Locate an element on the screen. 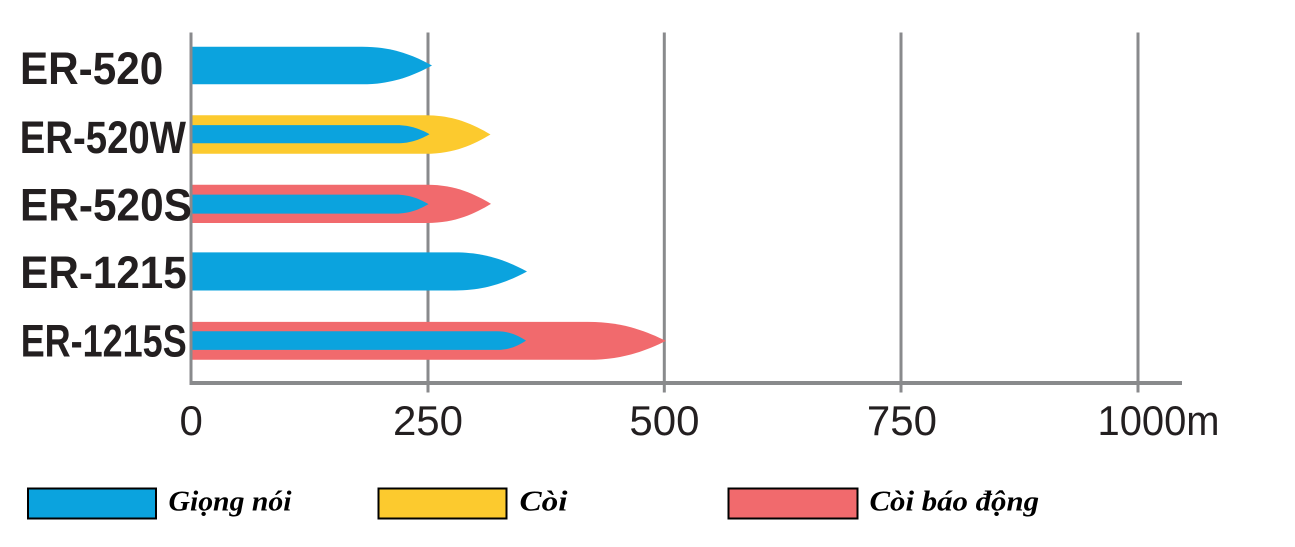  svg-text: Còi is located at coordinates (544, 502).